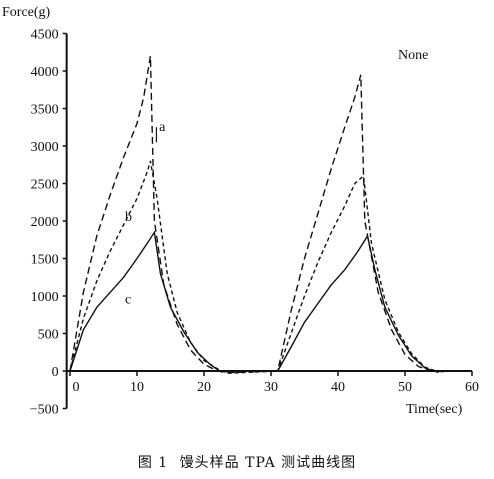 The image size is (494, 479). Describe the element at coordinates (128, 300) in the screenshot. I see `curve-label-c: c` at that location.